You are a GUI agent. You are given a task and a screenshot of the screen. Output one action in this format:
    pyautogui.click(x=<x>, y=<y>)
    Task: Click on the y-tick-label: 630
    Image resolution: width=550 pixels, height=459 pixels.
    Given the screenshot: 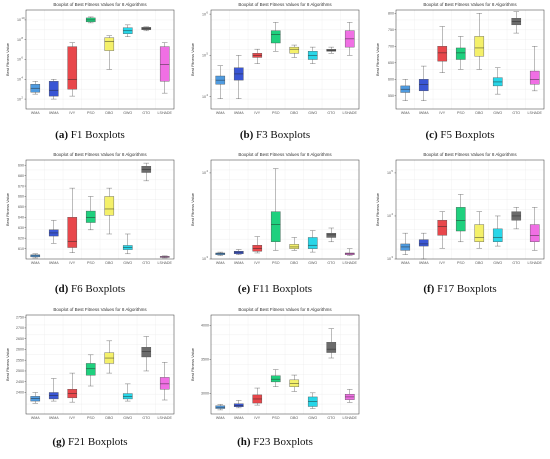 What is the action you would take?
    pyautogui.click(x=21, y=228)
    